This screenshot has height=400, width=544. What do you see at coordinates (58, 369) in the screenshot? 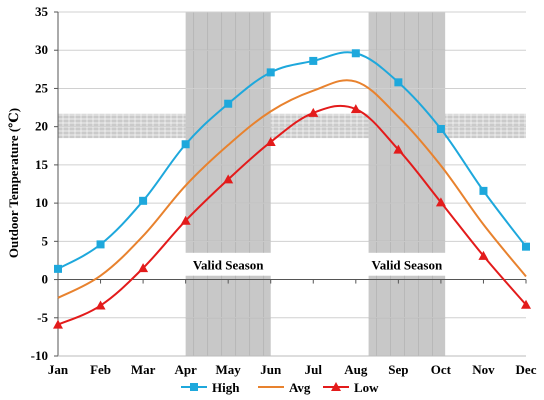
I see `x-tick-label: Jan` at bounding box center [58, 369].